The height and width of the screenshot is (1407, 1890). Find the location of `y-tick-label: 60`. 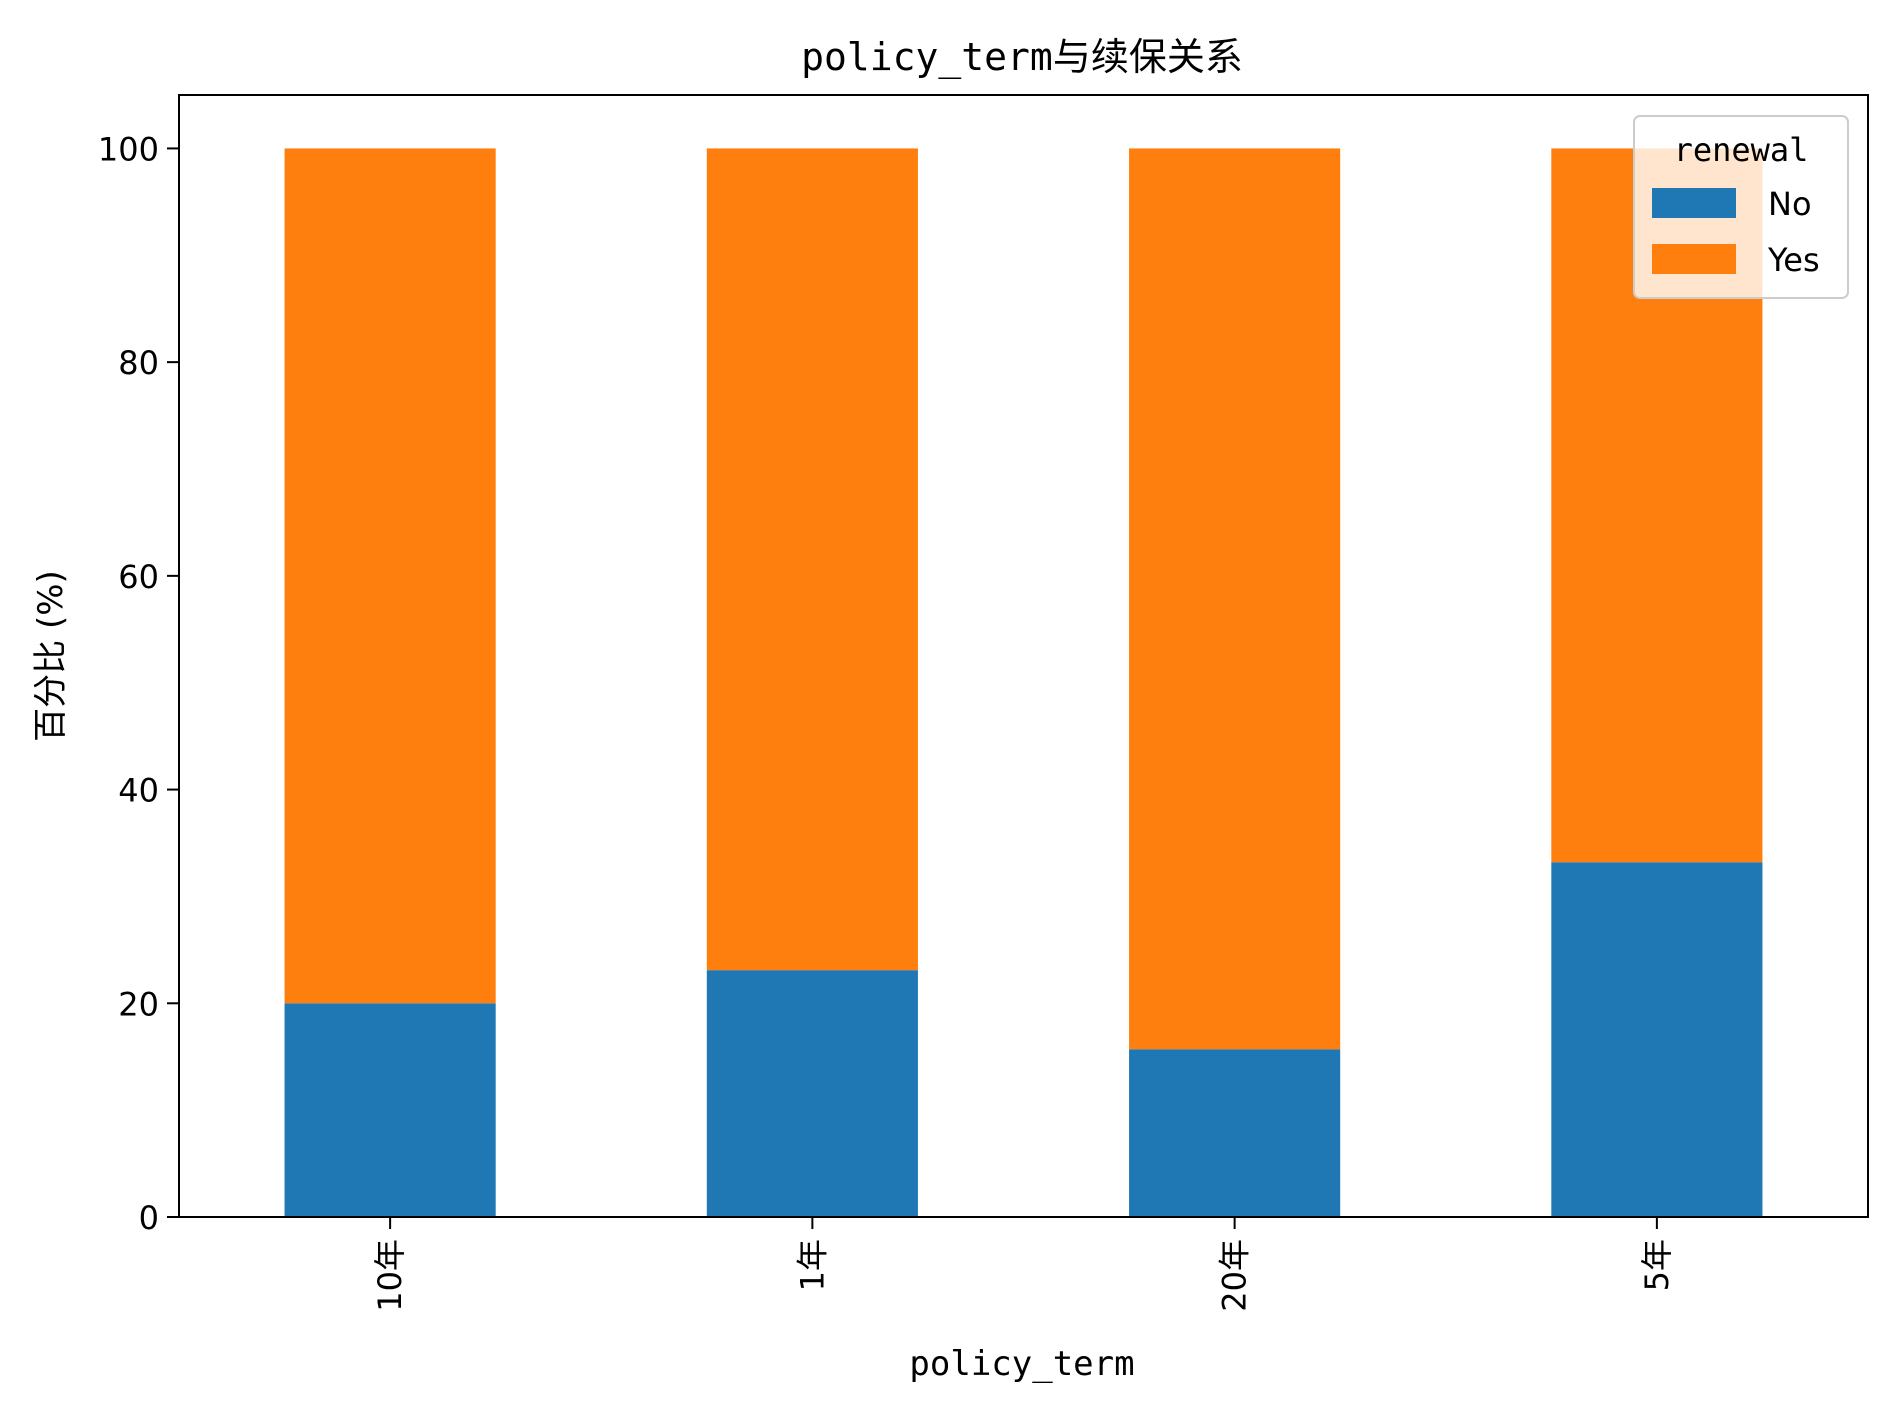

y-tick-label: 60 is located at coordinates (138, 577).